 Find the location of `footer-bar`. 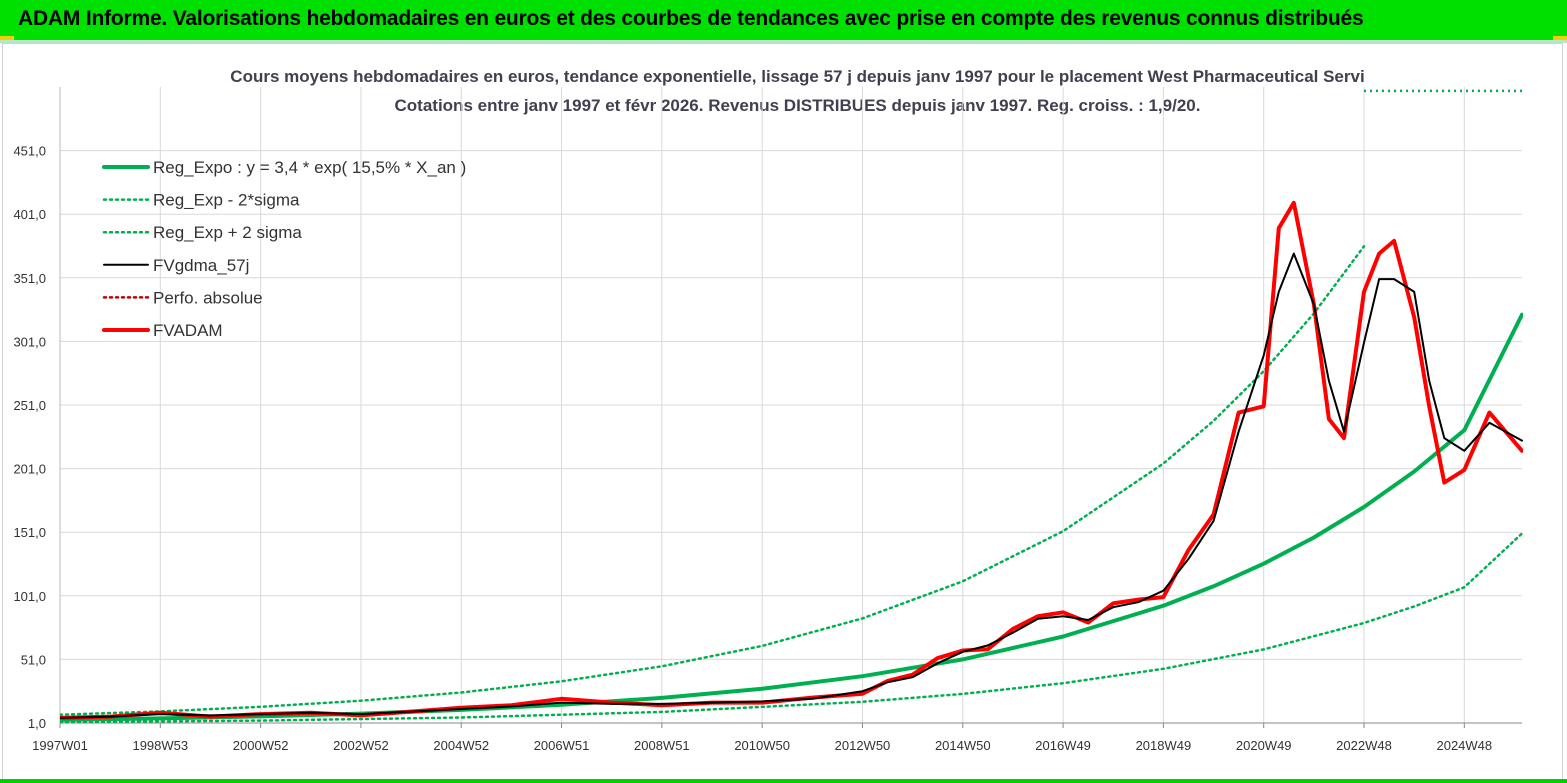

footer-bar is located at coordinates (783, 781).